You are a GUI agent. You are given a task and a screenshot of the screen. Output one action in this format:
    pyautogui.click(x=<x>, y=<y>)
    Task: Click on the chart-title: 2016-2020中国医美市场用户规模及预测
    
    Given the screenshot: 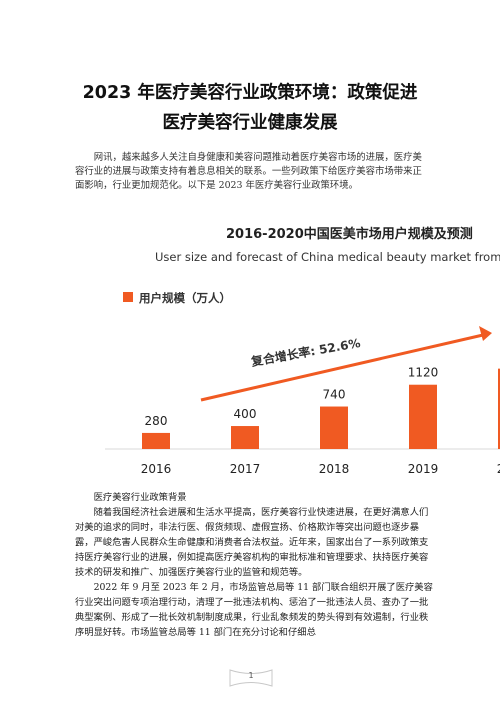 What is the action you would take?
    pyautogui.click(x=349, y=234)
    